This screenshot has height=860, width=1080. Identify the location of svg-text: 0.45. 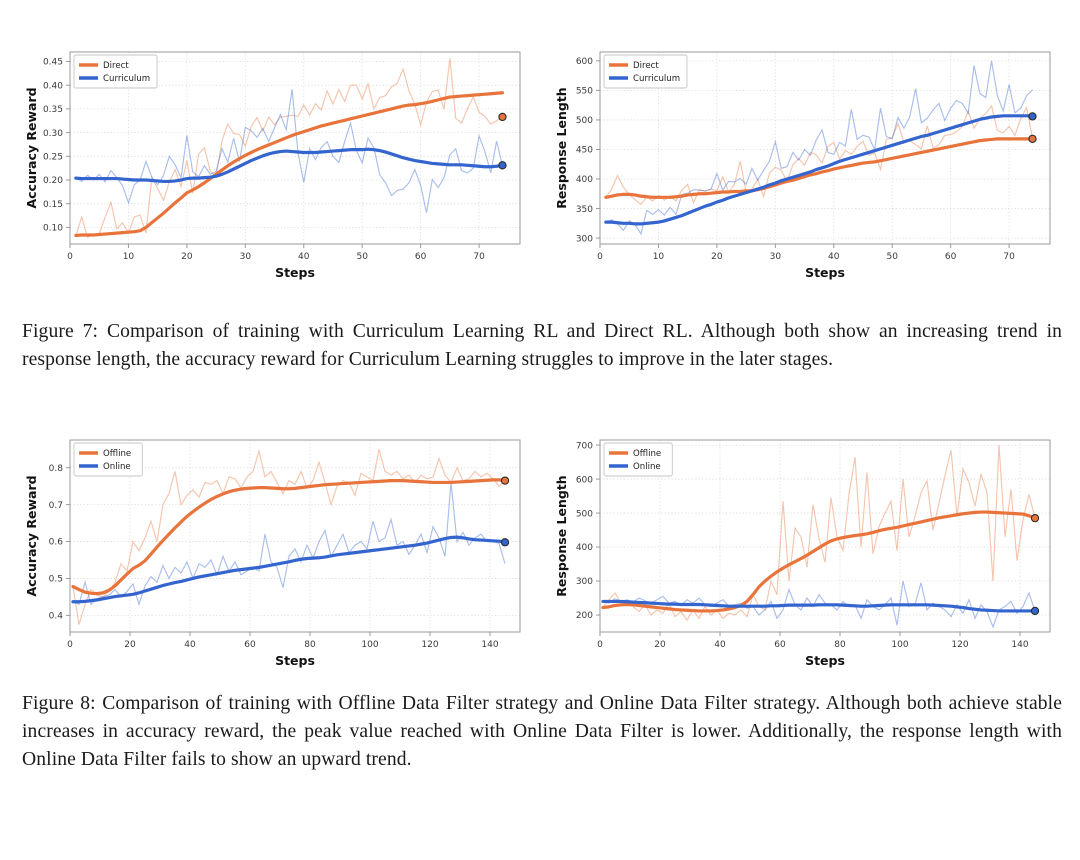
(53, 63).